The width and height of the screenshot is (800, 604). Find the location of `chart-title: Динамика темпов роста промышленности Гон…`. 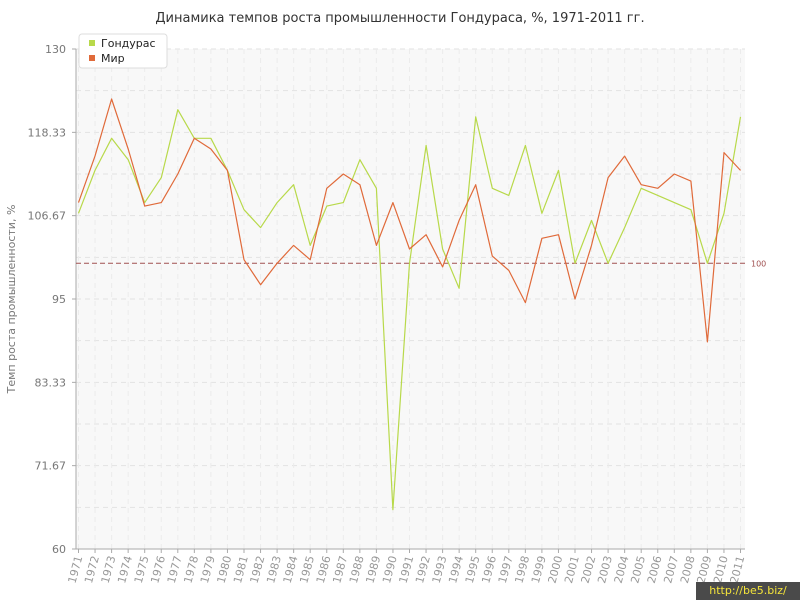

chart-title: Динамика темпов роста промышленности Гон… is located at coordinates (399, 18).